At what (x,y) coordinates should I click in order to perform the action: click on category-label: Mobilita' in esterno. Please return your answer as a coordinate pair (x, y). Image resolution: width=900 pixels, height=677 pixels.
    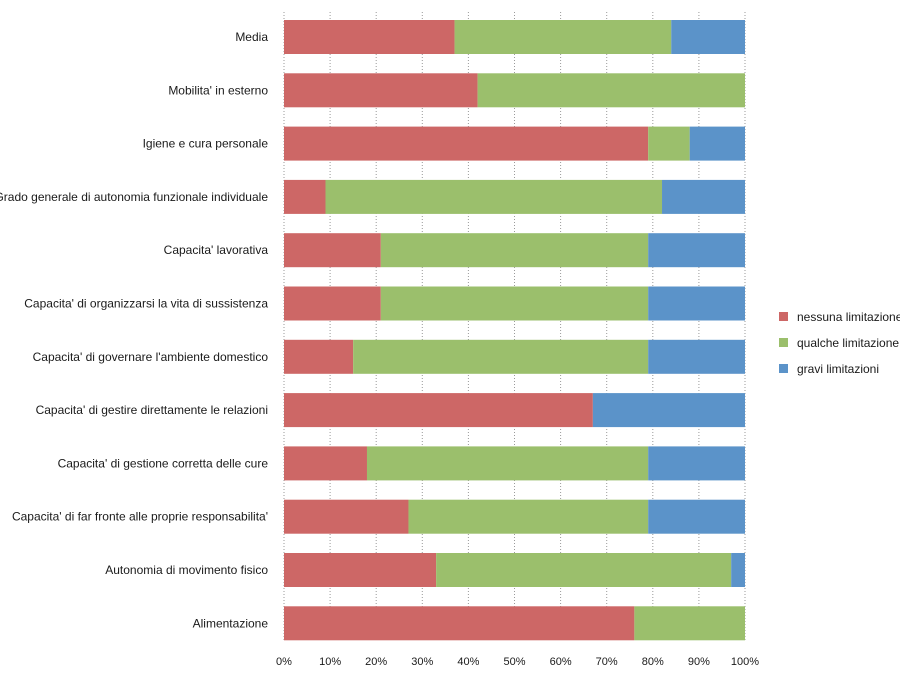
    Looking at the image, I should click on (218, 90).